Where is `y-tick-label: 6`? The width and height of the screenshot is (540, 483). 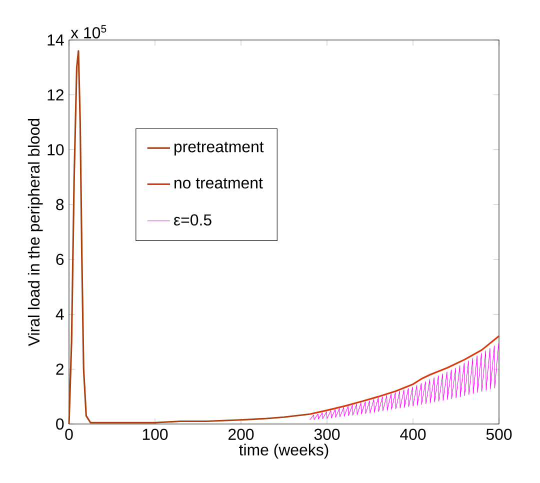
y-tick-label: 6 is located at coordinates (60, 260).